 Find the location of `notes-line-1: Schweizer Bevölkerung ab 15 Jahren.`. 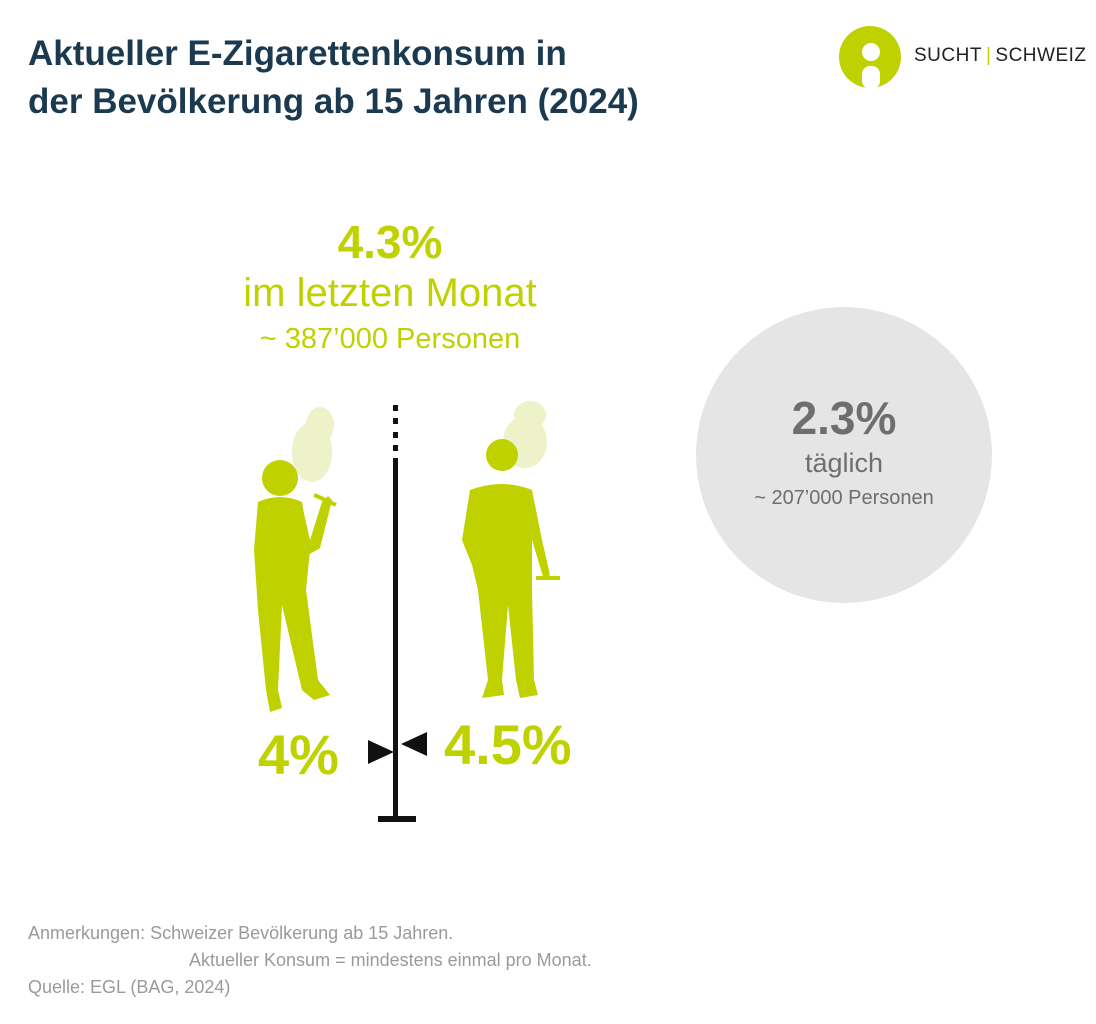

notes-line-1: Schweizer Bevölkerung ab 15 Jahren. is located at coordinates (302, 933).